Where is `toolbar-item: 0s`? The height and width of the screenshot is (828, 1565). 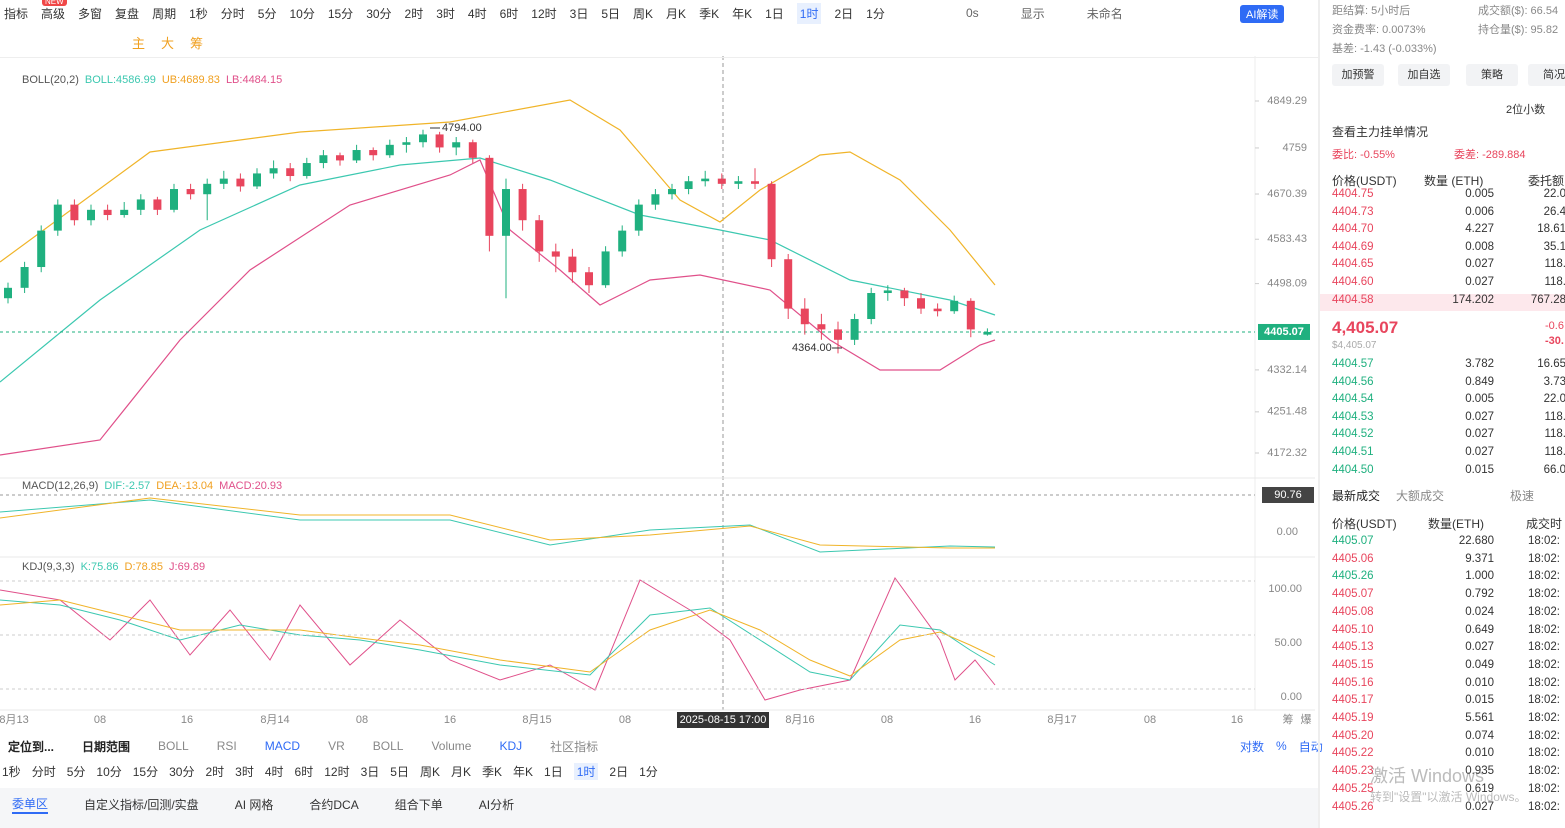
toolbar-item: 0s is located at coordinates (972, 13).